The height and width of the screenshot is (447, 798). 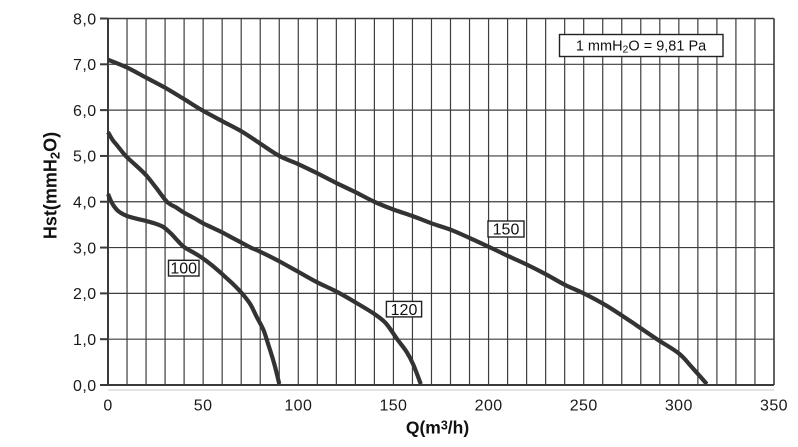 What do you see at coordinates (584, 406) in the screenshot?
I see `svg-text: 250` at bounding box center [584, 406].